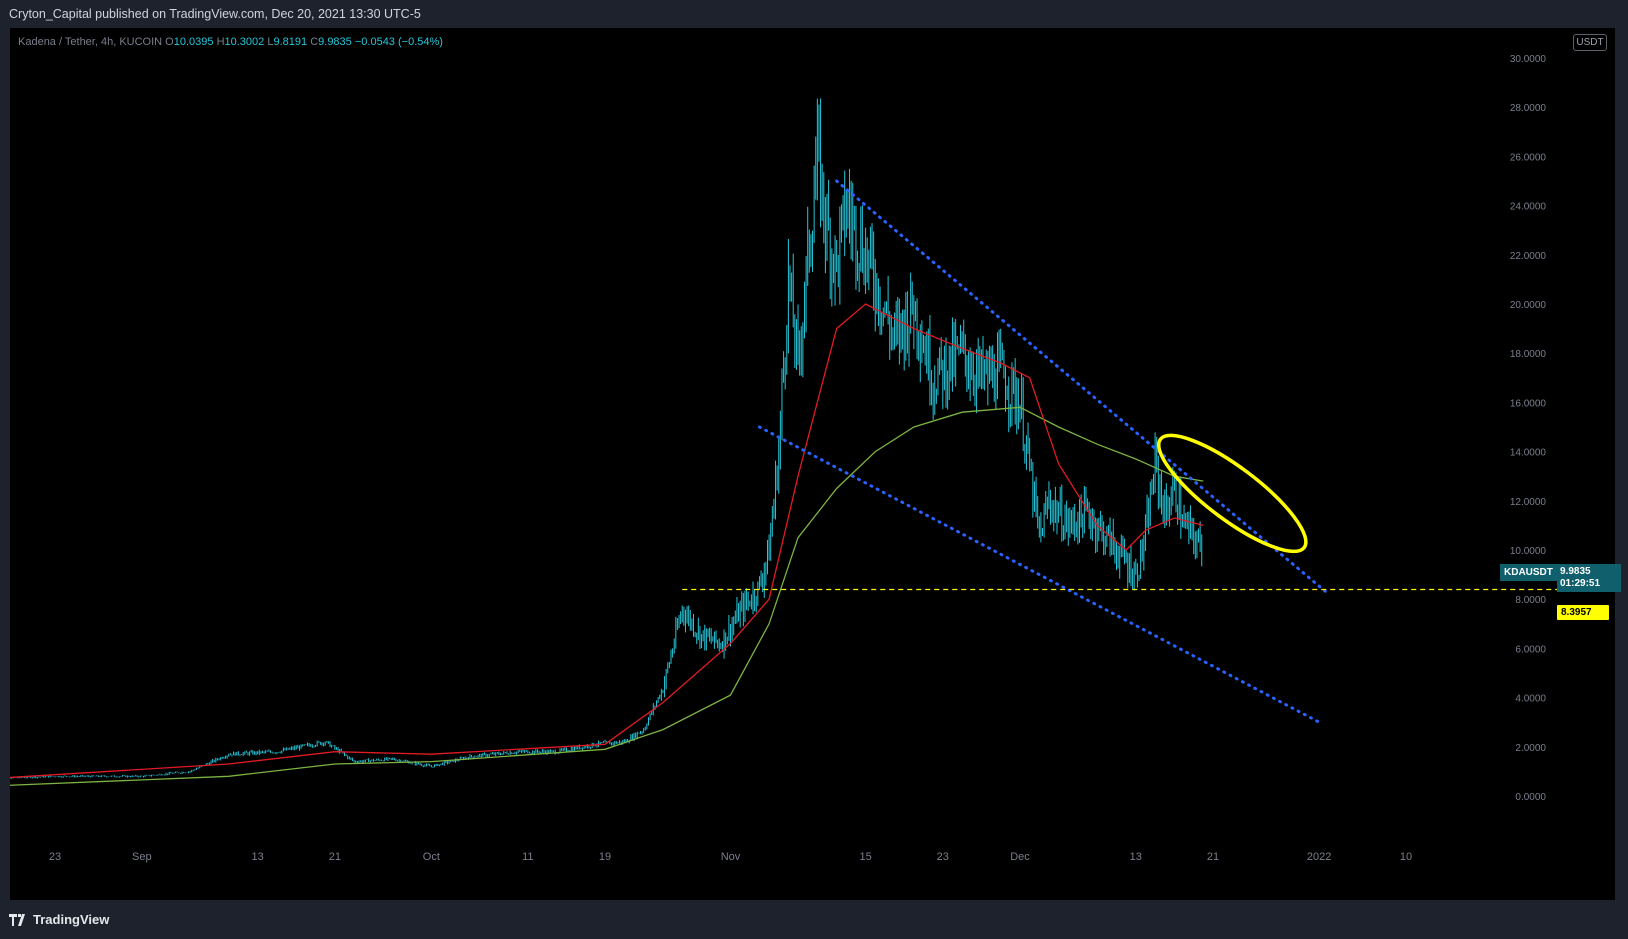  I want to click on symbol-price-tag: KDAUSDT, so click(1528, 572).